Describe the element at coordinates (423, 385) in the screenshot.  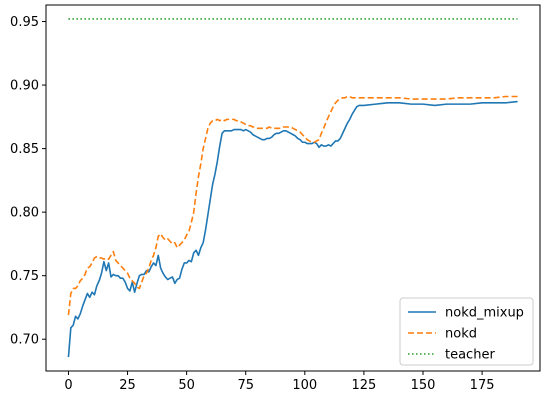
I see `x-tick-label: 150` at that location.